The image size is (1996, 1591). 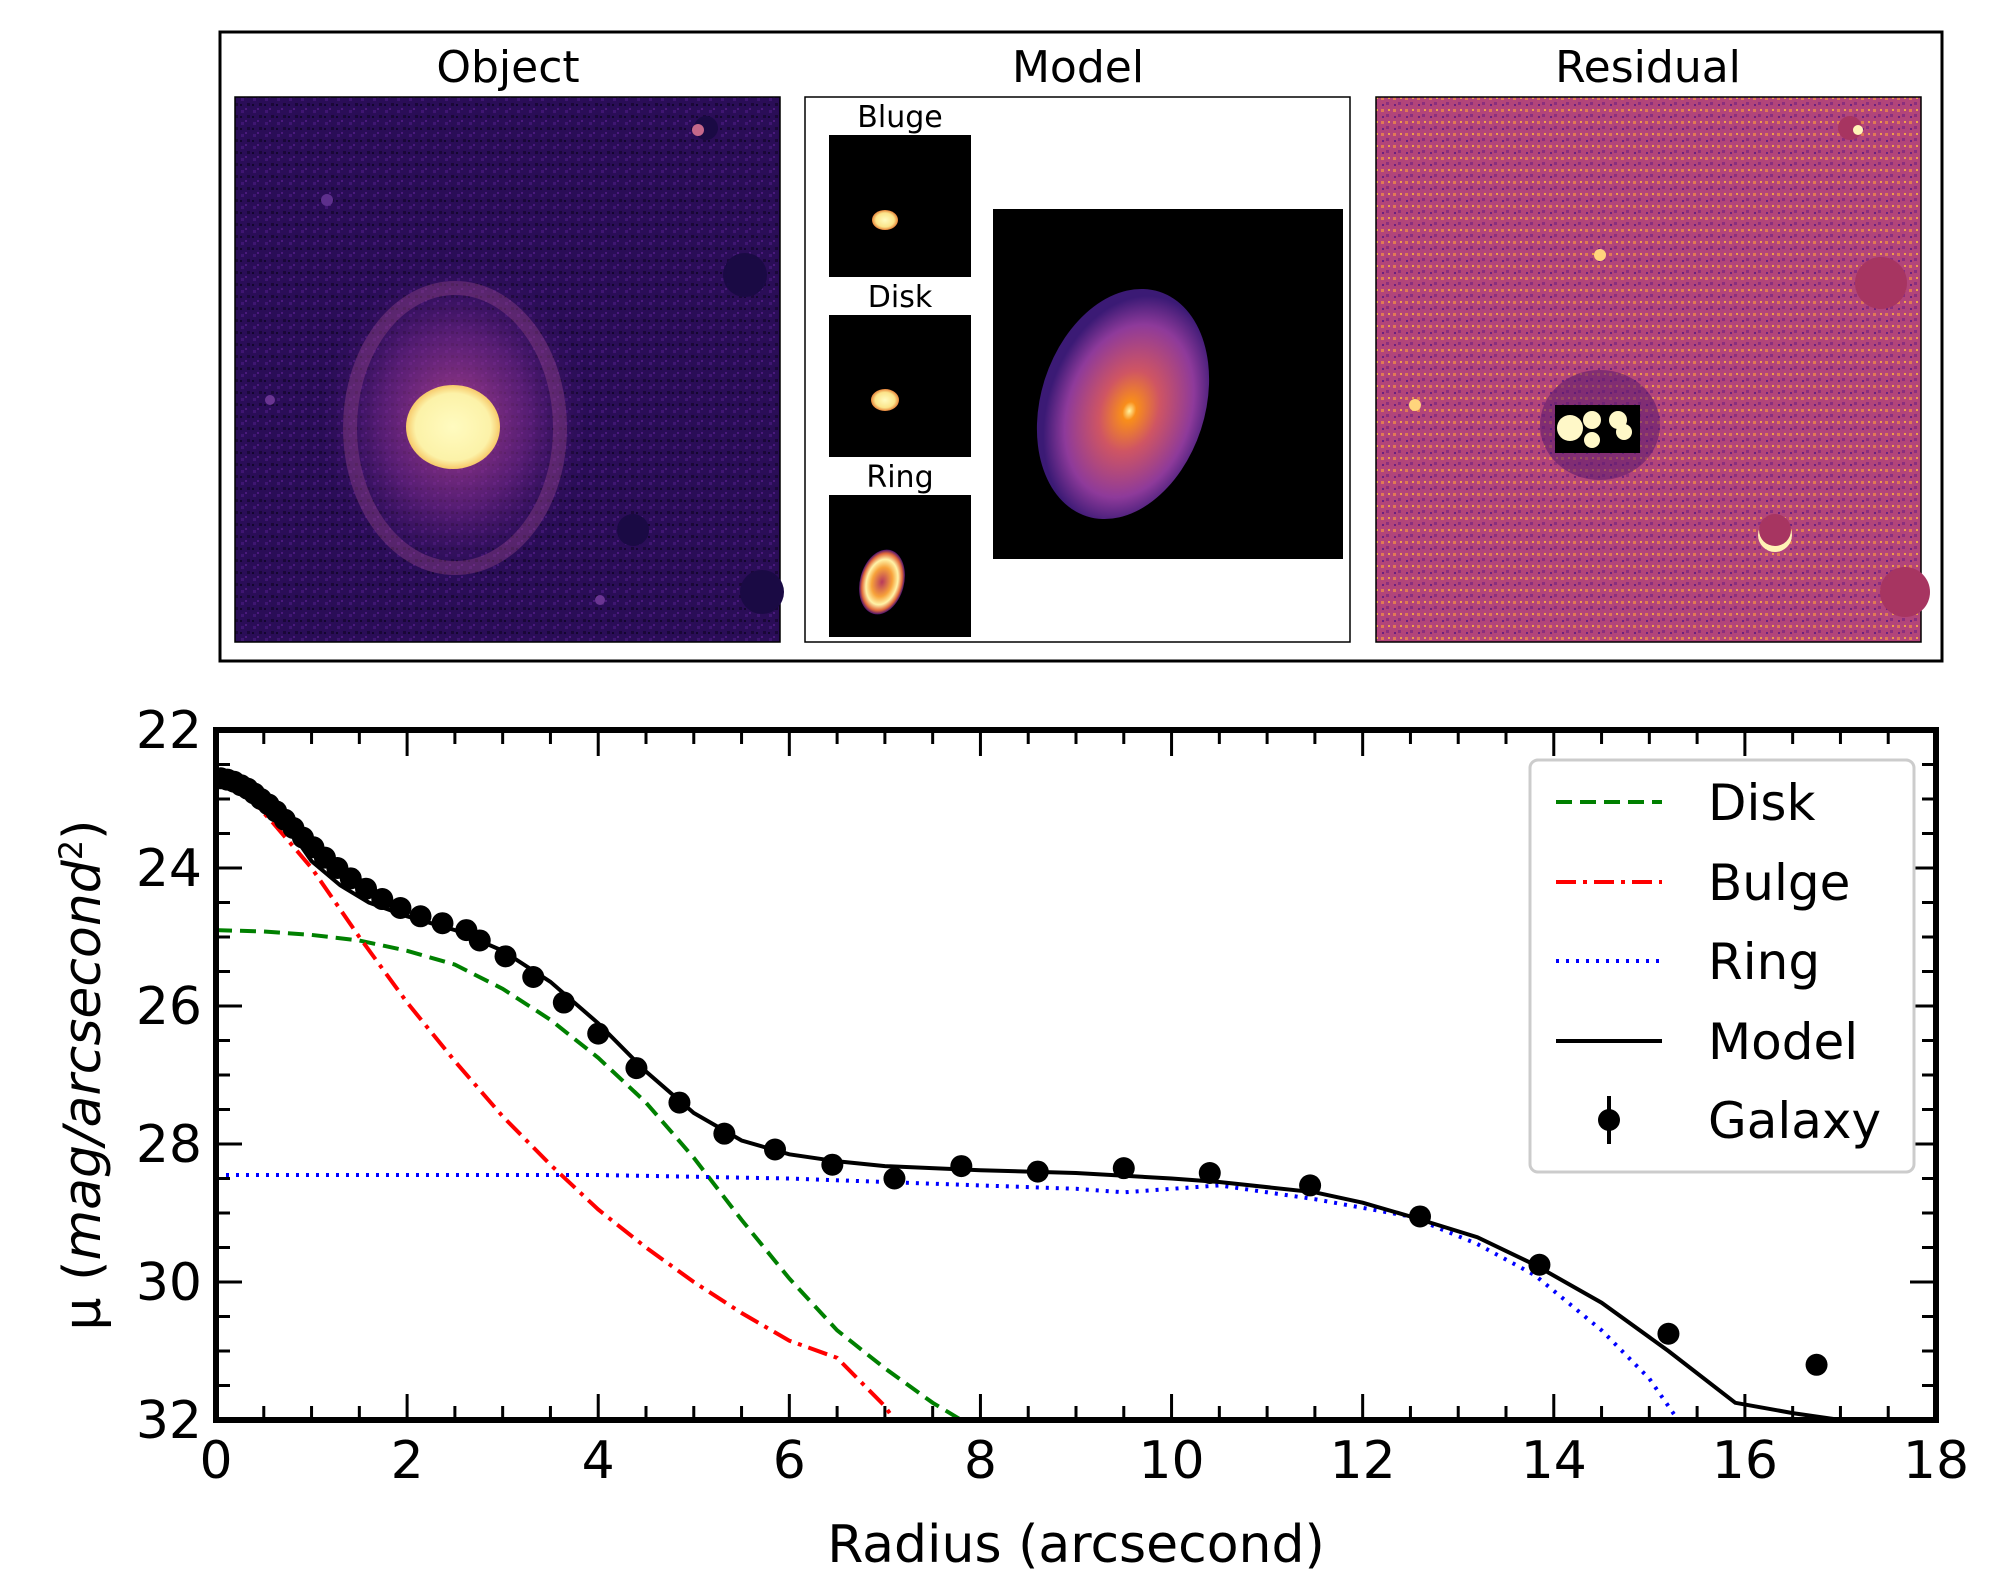 I want to click on legend-galaxy-label: Galaxy, so click(x=1794, y=1121).